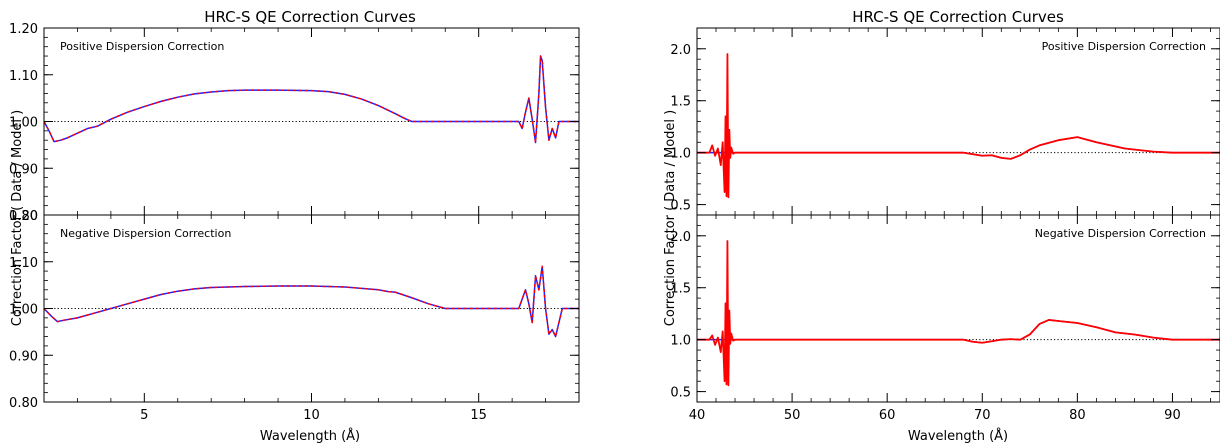  Describe the element at coordinates (792, 415) in the screenshot. I see `x-tick-label: 50` at that location.